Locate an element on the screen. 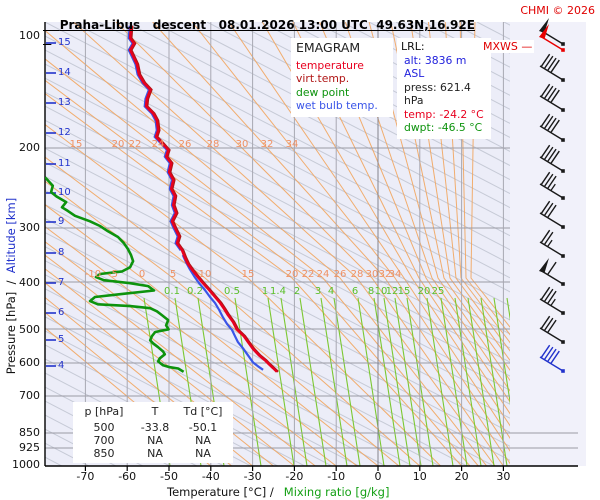 The height and width of the screenshot is (500, 600). adiabat-label-0: 0 is located at coordinates (142, 274).